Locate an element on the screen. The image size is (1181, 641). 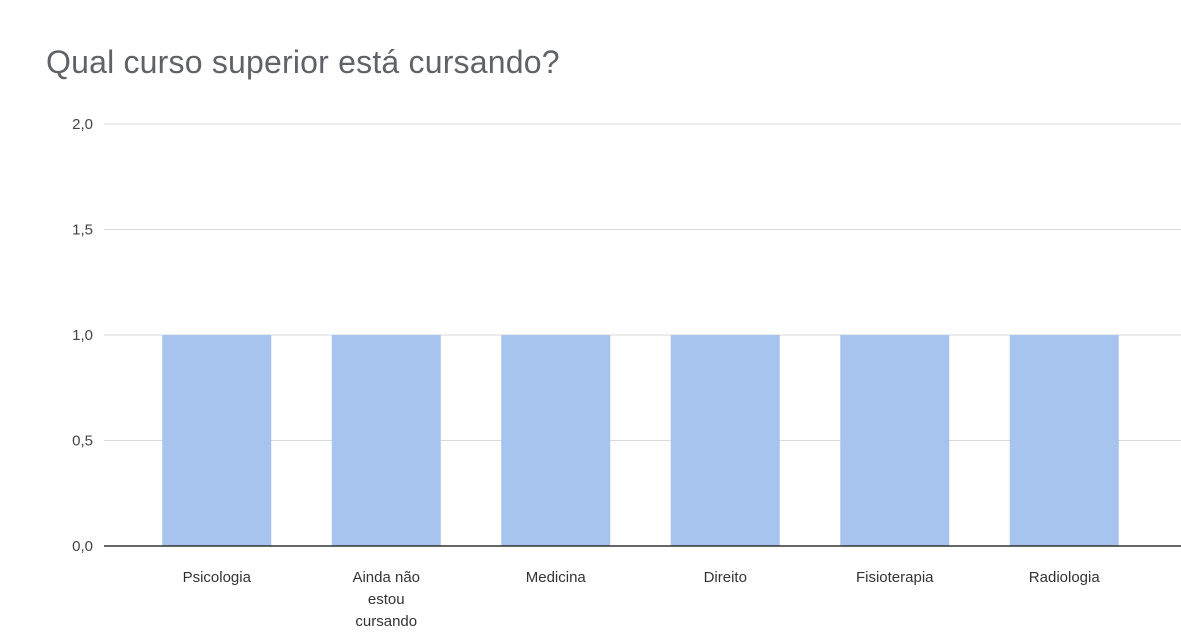
category-label: Medicina is located at coordinates (556, 577).